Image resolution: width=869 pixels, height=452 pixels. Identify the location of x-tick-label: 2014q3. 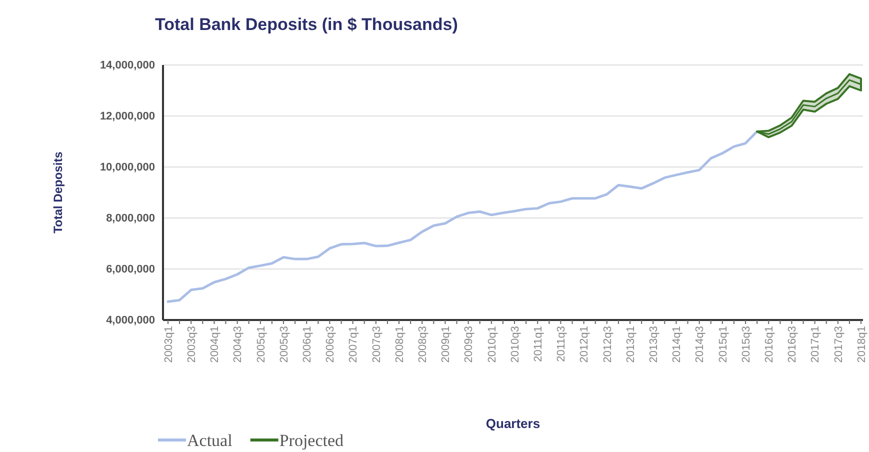
(700, 344).